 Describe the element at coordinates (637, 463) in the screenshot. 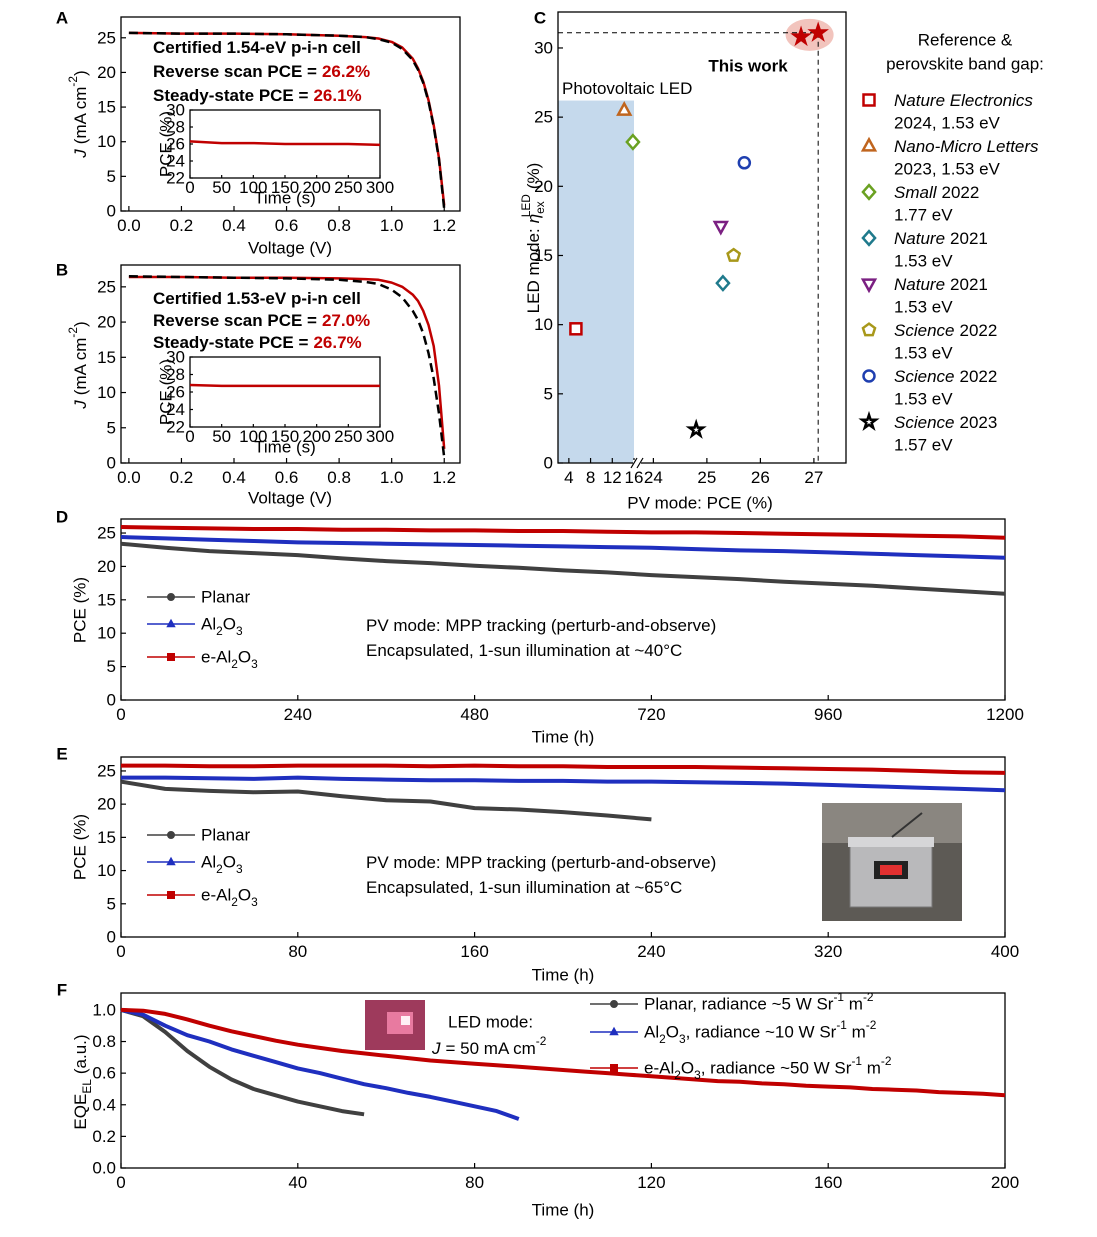

I see `axis-break-gap` at that location.